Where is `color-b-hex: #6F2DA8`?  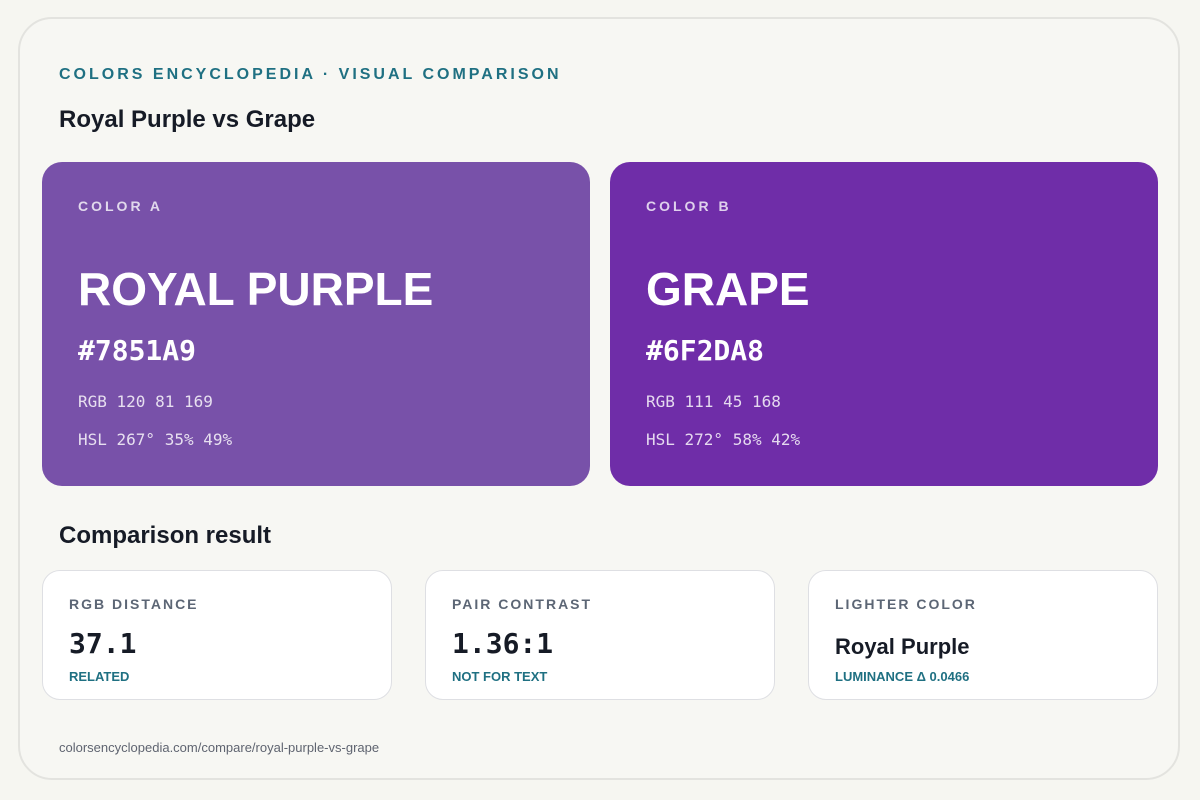
color-b-hex: #6F2DA8 is located at coordinates (705, 350).